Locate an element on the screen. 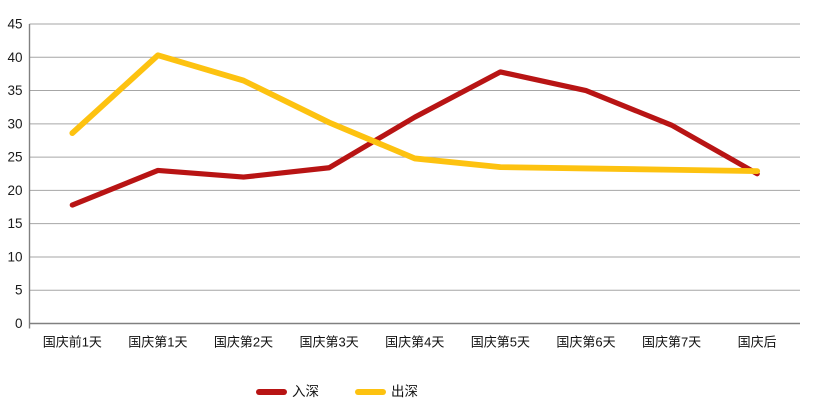 The height and width of the screenshot is (416, 821). x-tick-label-4: 国庆第4天 is located at coordinates (414, 342).